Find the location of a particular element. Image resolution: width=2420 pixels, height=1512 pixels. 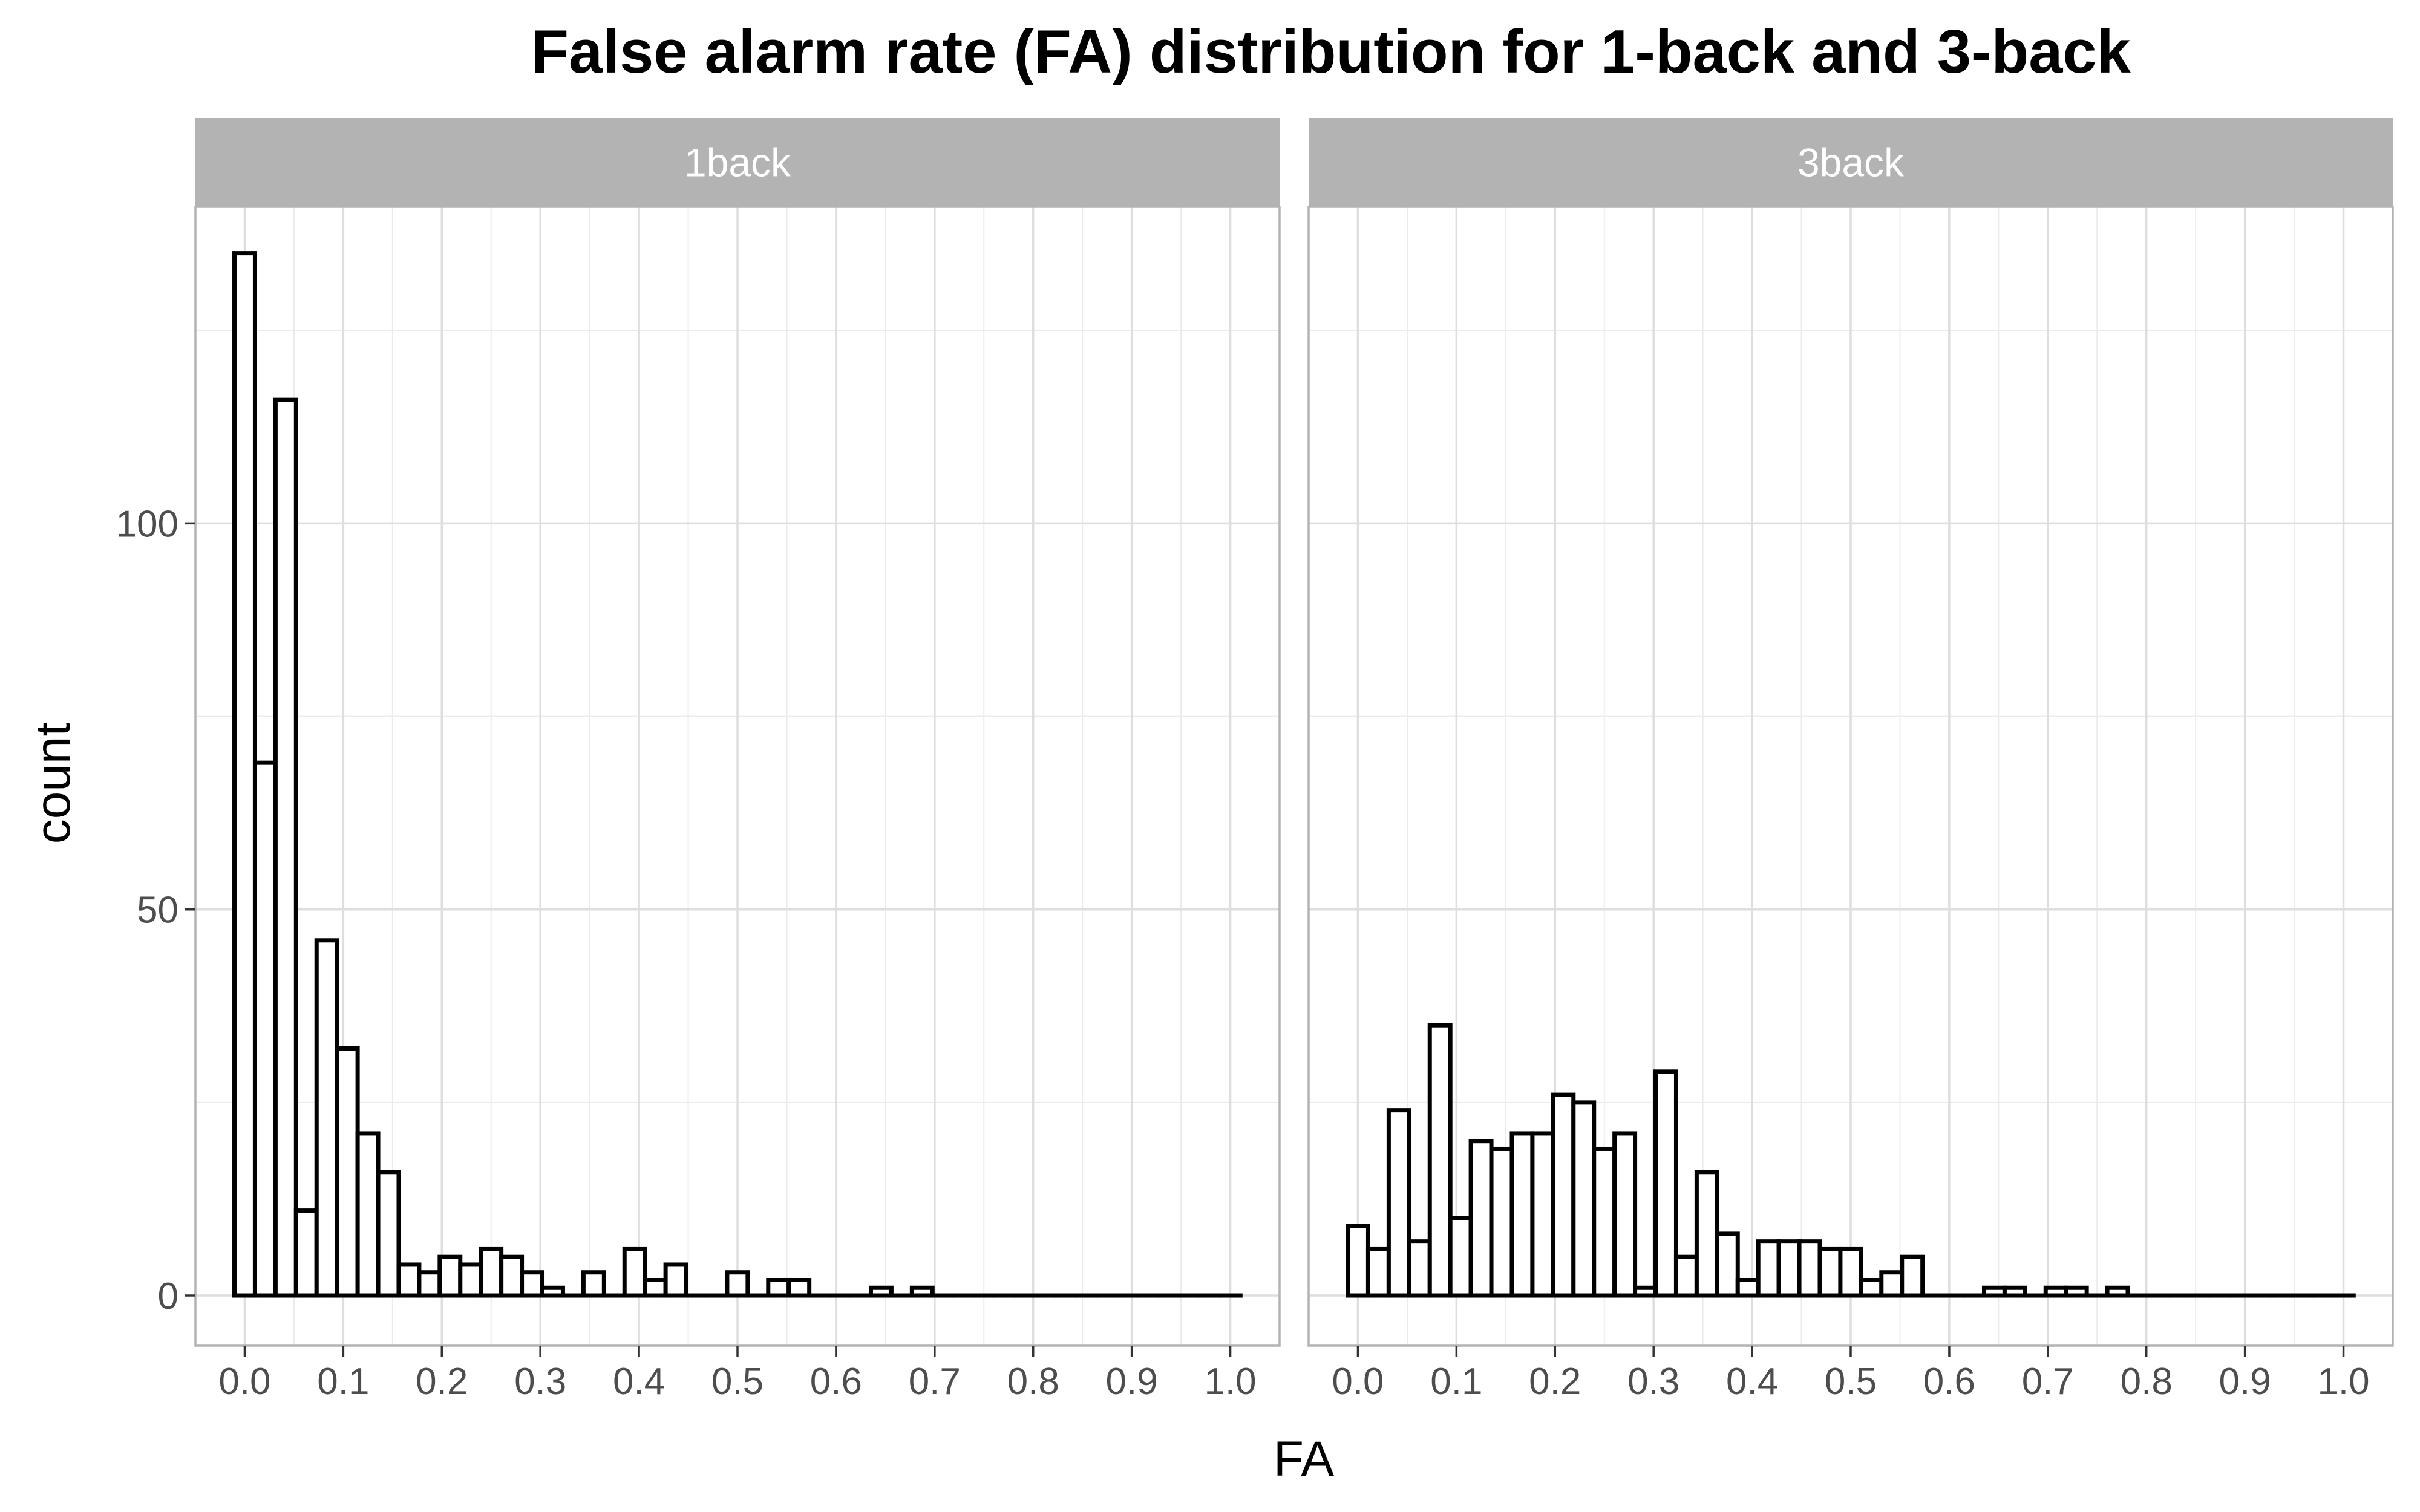

facet-strip-label: 3back is located at coordinates (1851, 162).